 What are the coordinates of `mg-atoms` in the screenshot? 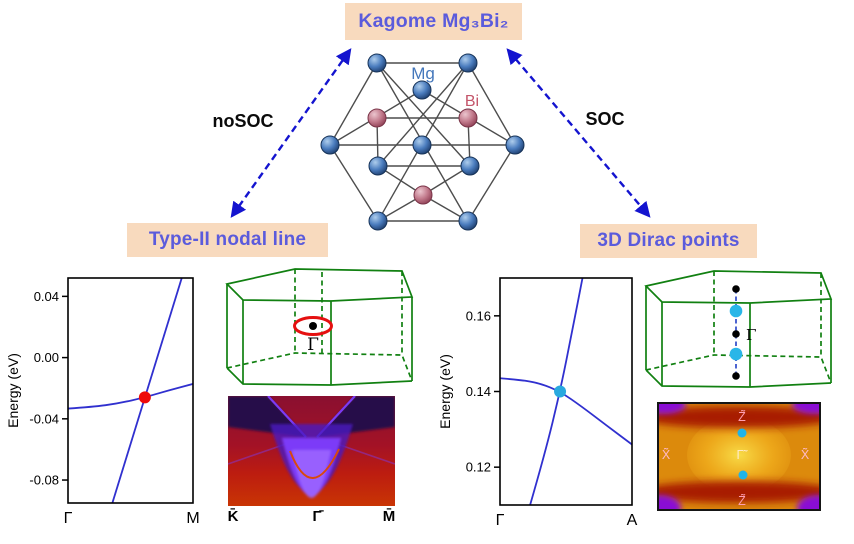 It's located at (422, 142).